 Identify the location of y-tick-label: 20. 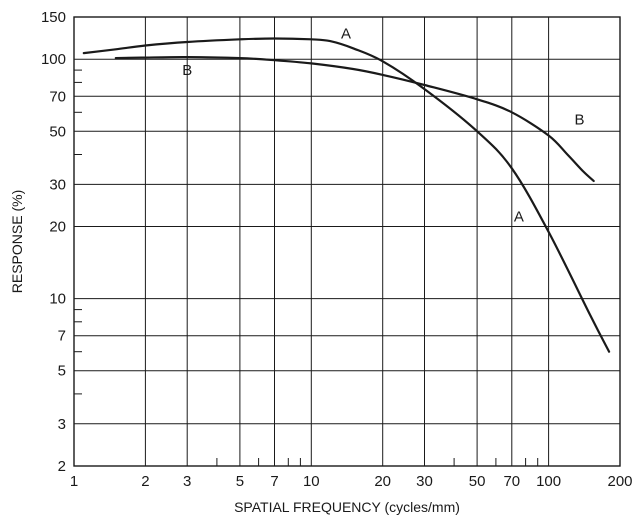
(57, 227).